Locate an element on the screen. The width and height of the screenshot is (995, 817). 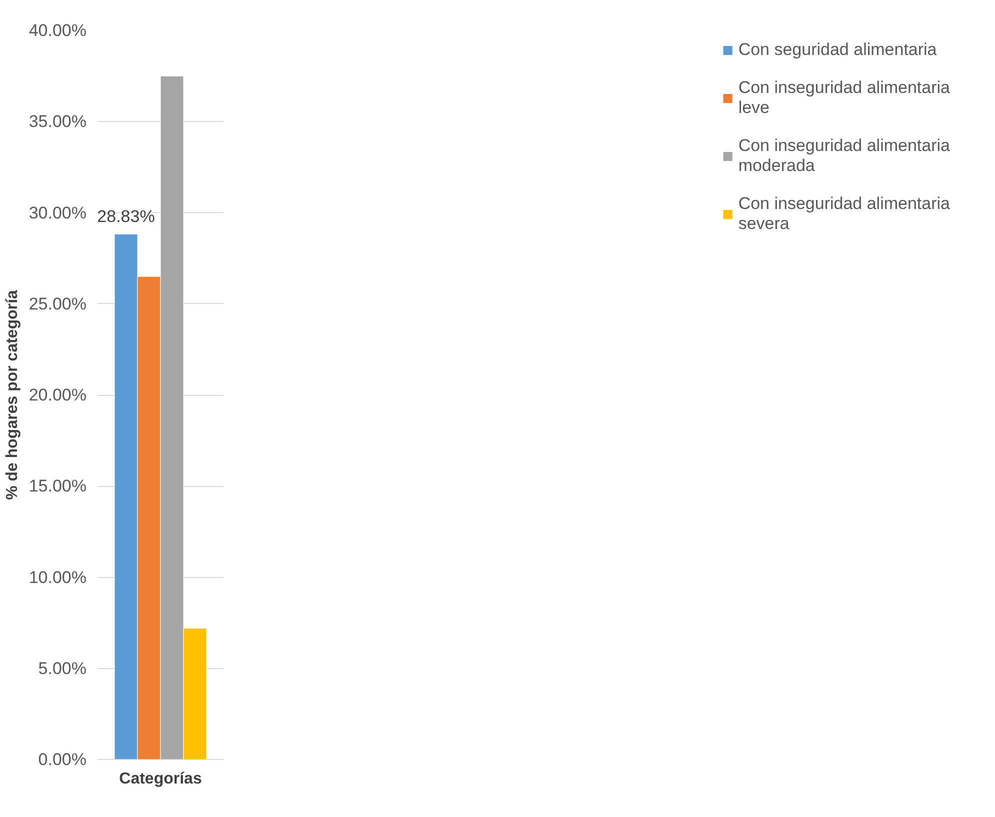
y-tick-label: 20.00% is located at coordinates (57, 395).